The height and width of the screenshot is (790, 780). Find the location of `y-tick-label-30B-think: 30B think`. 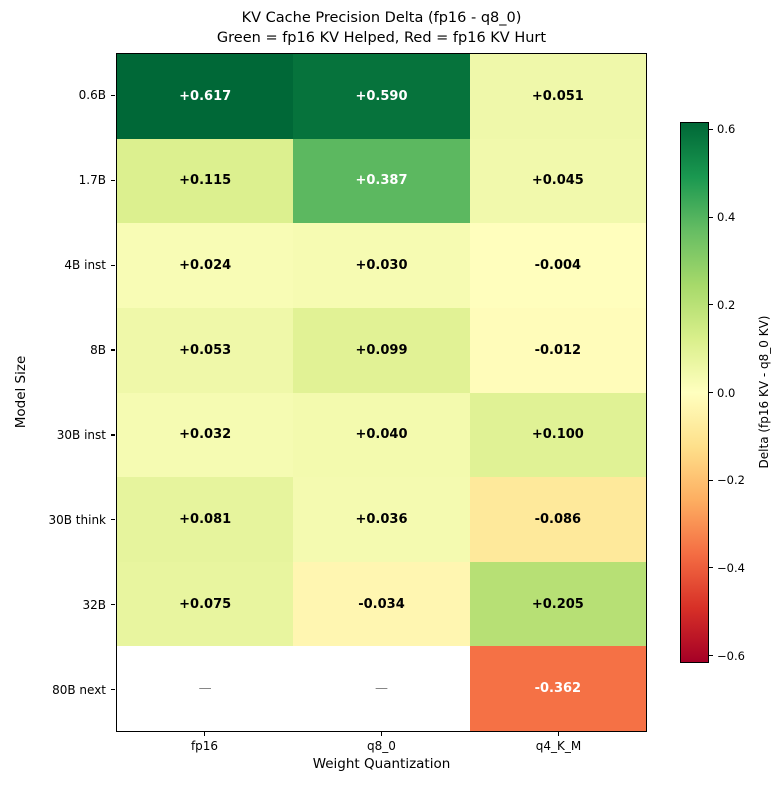

y-tick-label-30B-think: 30B think is located at coordinates (77, 519).